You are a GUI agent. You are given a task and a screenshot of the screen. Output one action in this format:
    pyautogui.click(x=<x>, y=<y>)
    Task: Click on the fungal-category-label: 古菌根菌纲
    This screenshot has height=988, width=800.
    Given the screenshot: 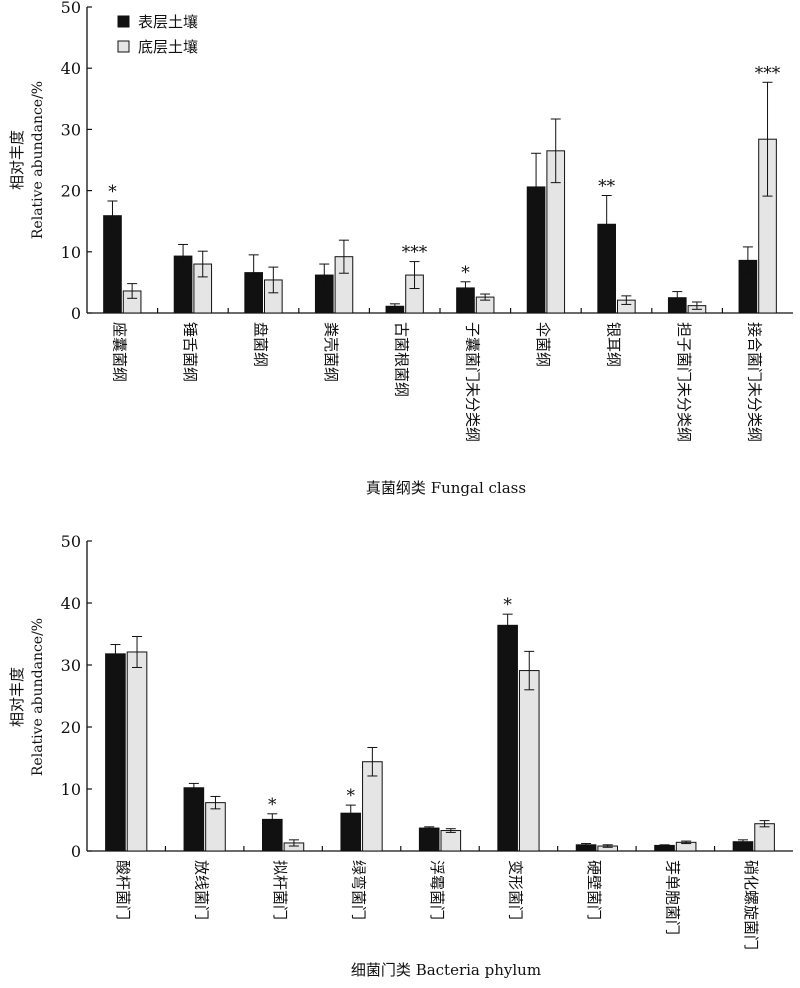 What is the action you would take?
    pyautogui.click(x=402, y=359)
    